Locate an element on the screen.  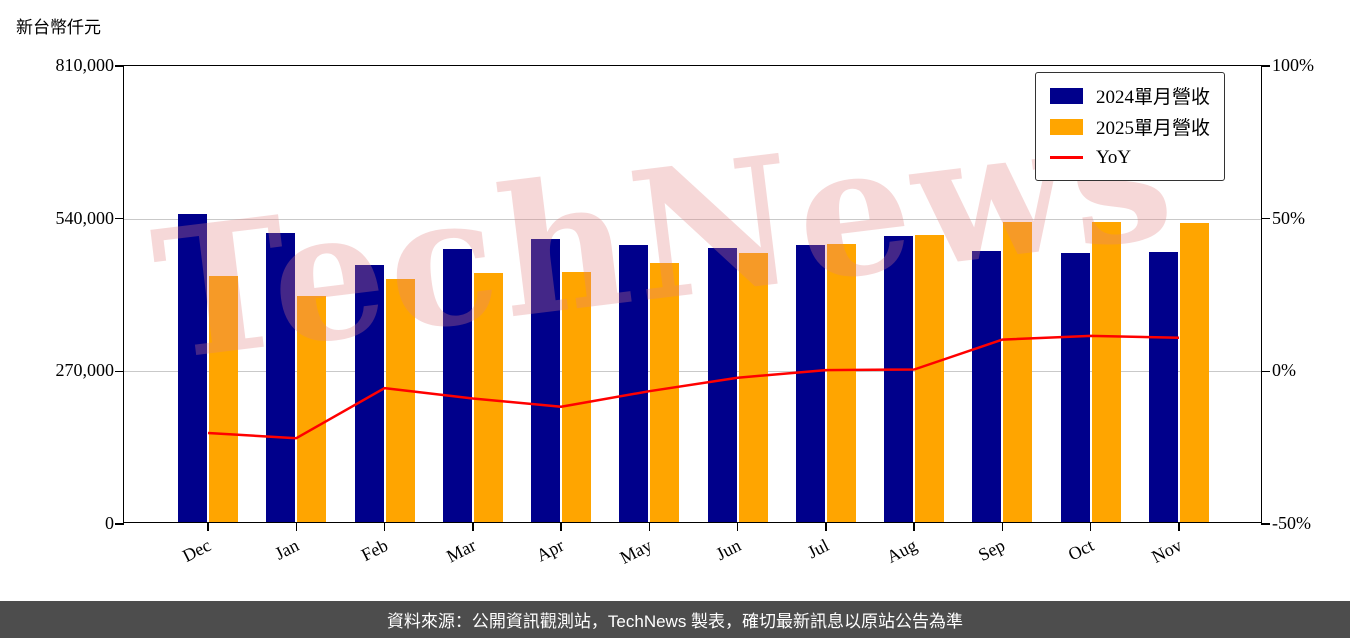
y-axis-unit-label: 新台幣仟元 is located at coordinates (58, 27).